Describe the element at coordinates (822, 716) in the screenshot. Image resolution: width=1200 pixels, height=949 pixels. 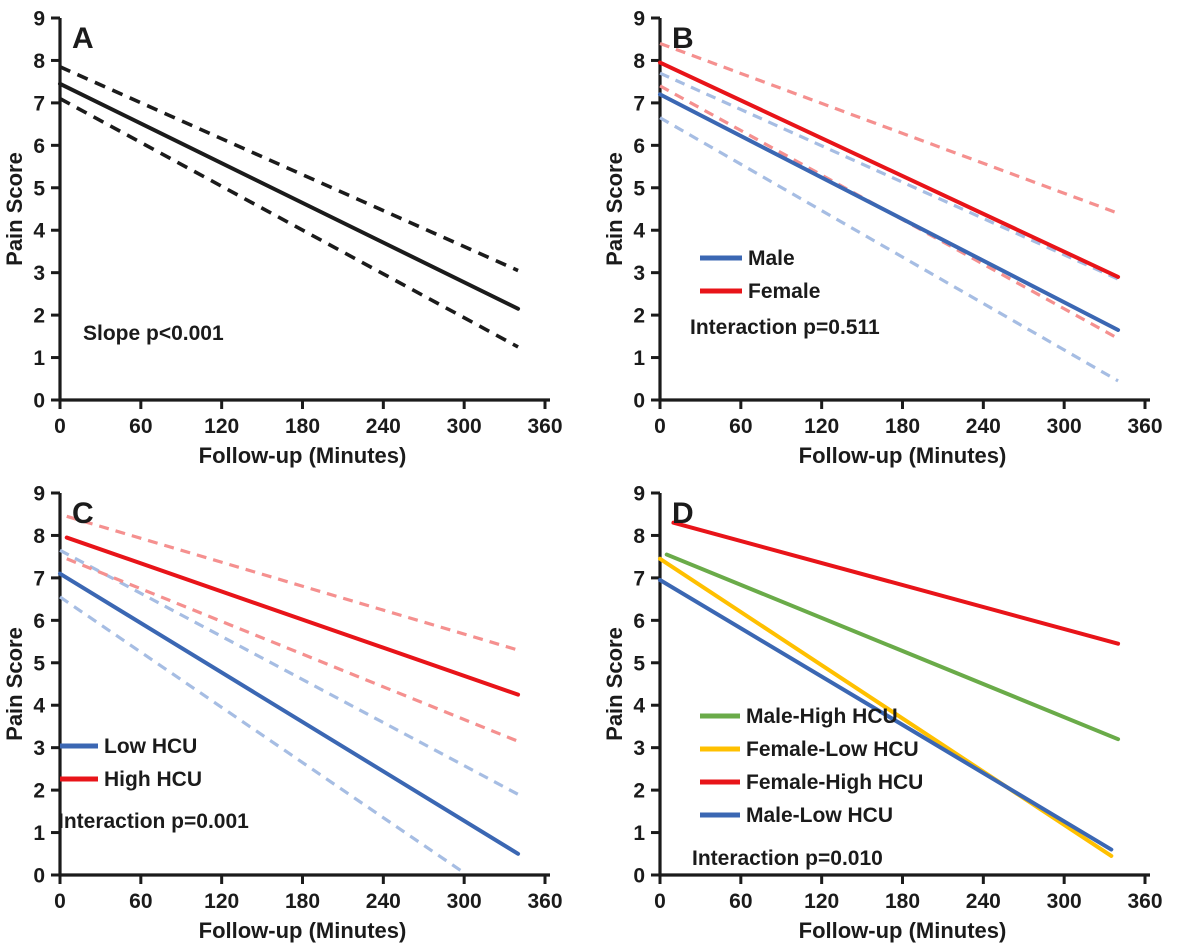
I see `legend-label: Male-High HCU` at that location.